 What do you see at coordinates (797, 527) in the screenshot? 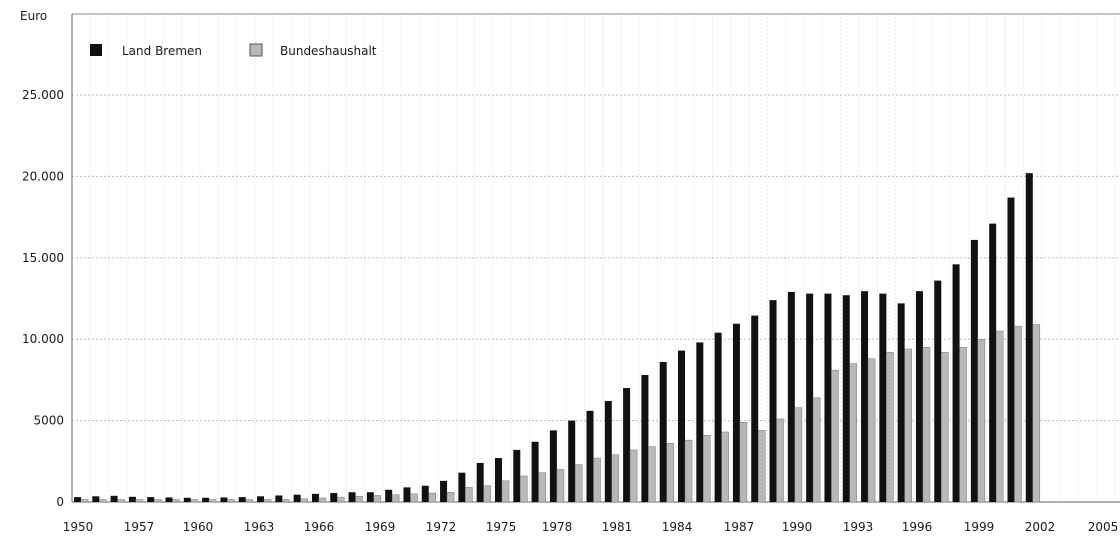
I see `x-tick-label: 1990` at bounding box center [797, 527].